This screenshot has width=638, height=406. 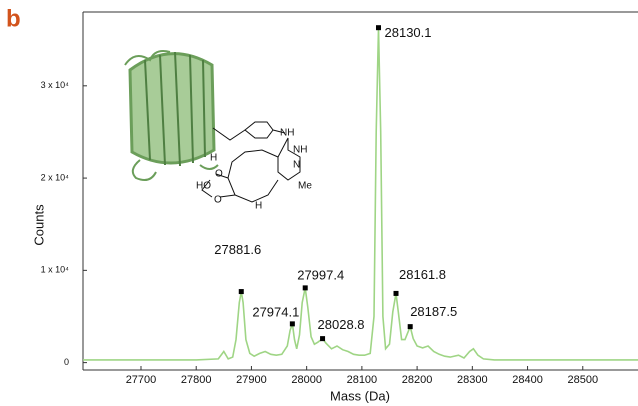 What do you see at coordinates (305, 186) in the screenshot?
I see `molecule-label: Me` at bounding box center [305, 186].